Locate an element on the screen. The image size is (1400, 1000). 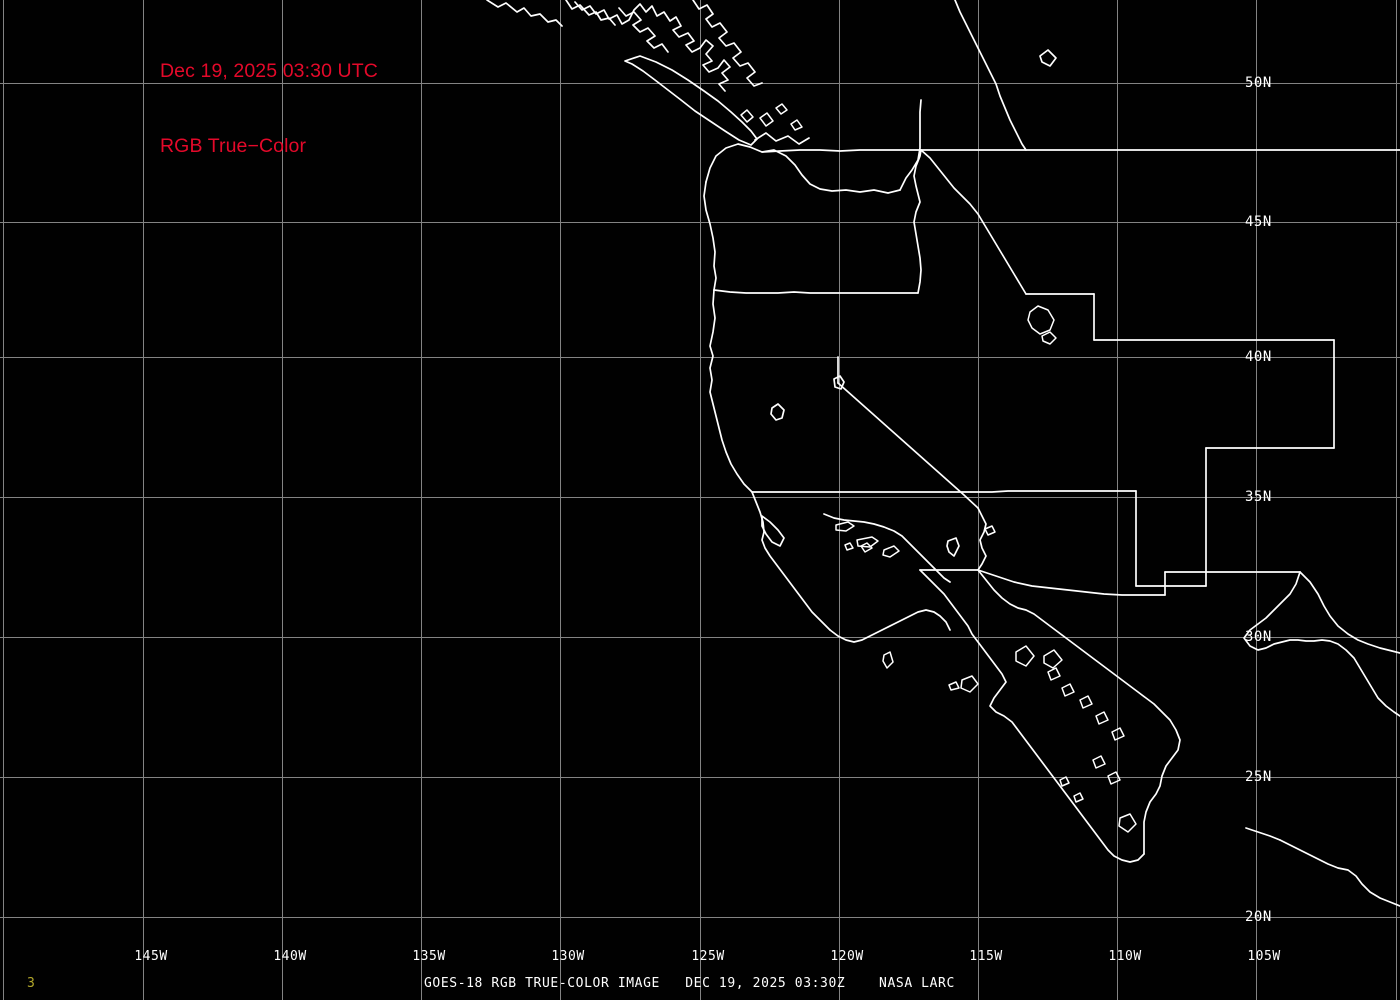
coastline-washington-coast is located at coordinates (710, 236).